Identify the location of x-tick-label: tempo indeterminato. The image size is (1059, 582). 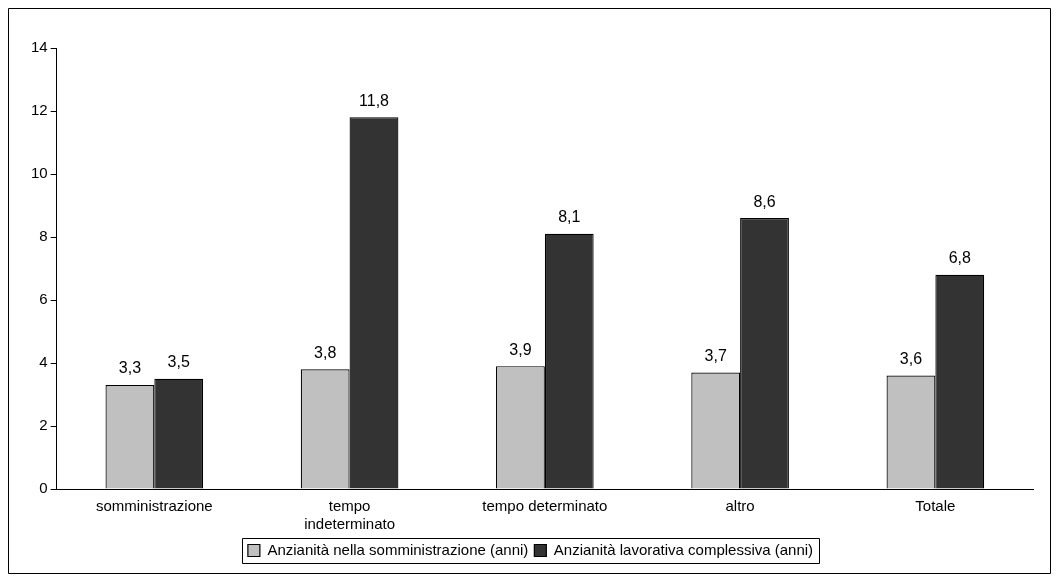
(350, 515).